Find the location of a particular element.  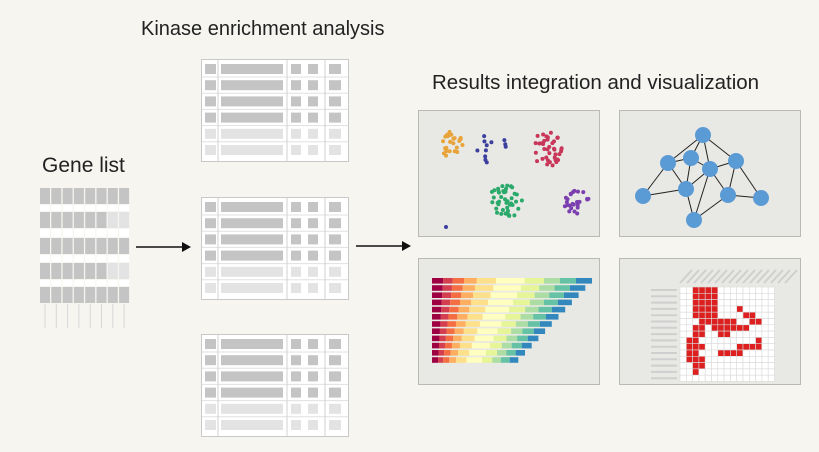

gene-list-title: Gene list is located at coordinates (83, 165).